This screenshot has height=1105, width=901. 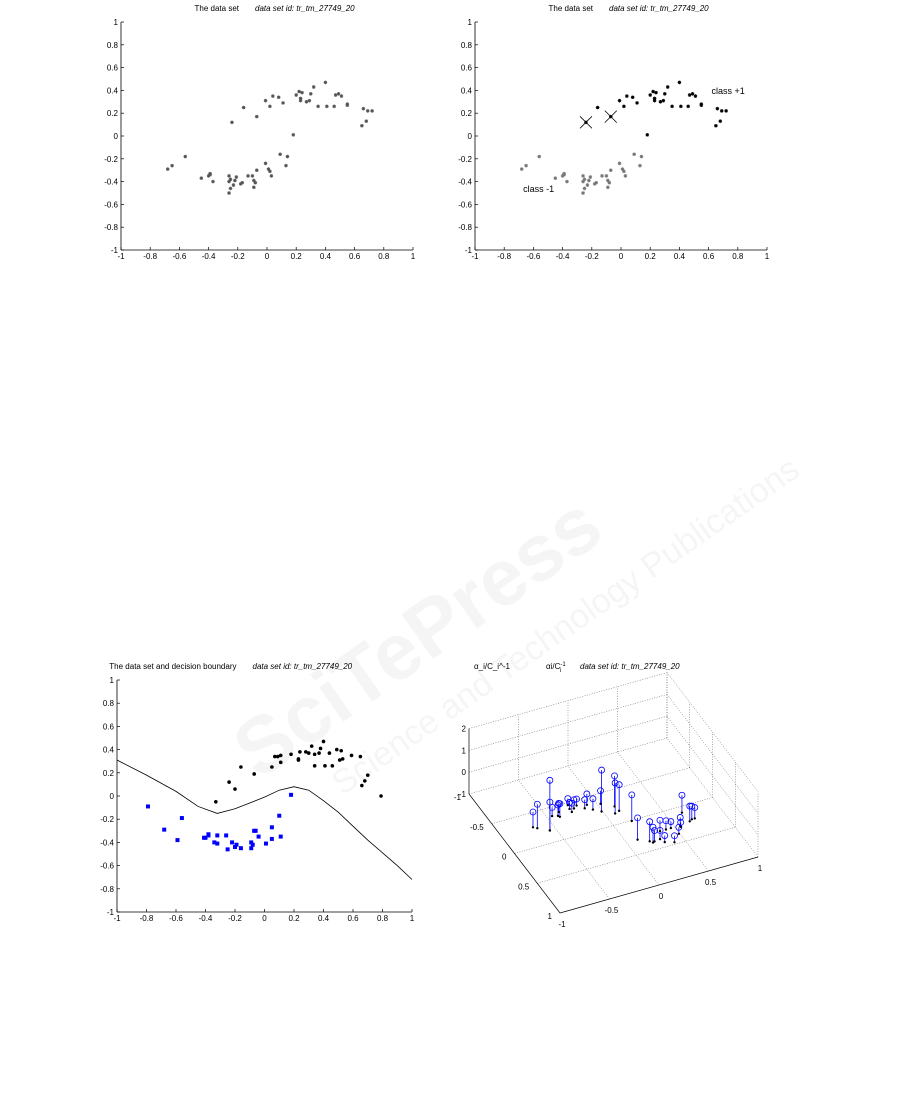 I want to click on annotation-label: class -1, so click(x=538, y=189).